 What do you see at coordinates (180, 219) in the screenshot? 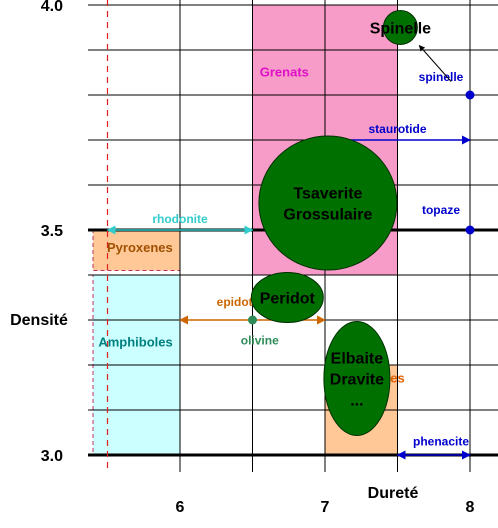
I see `range-label-1: rhodonite` at bounding box center [180, 219].